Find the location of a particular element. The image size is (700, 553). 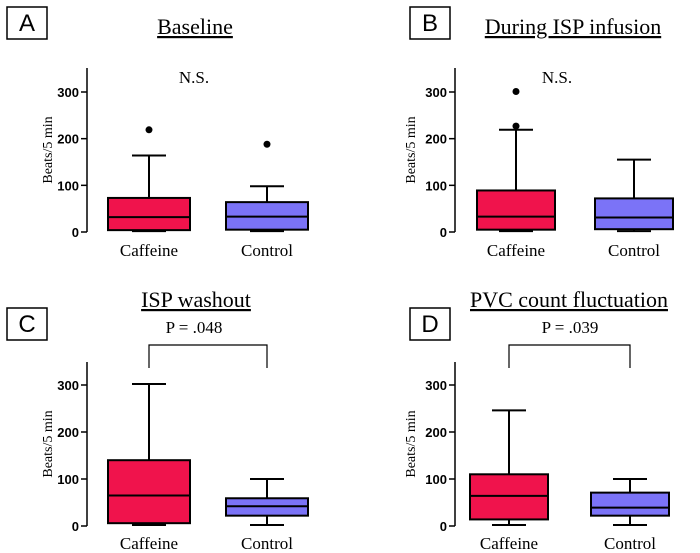

panel-letter: A is located at coordinates (27, 23).